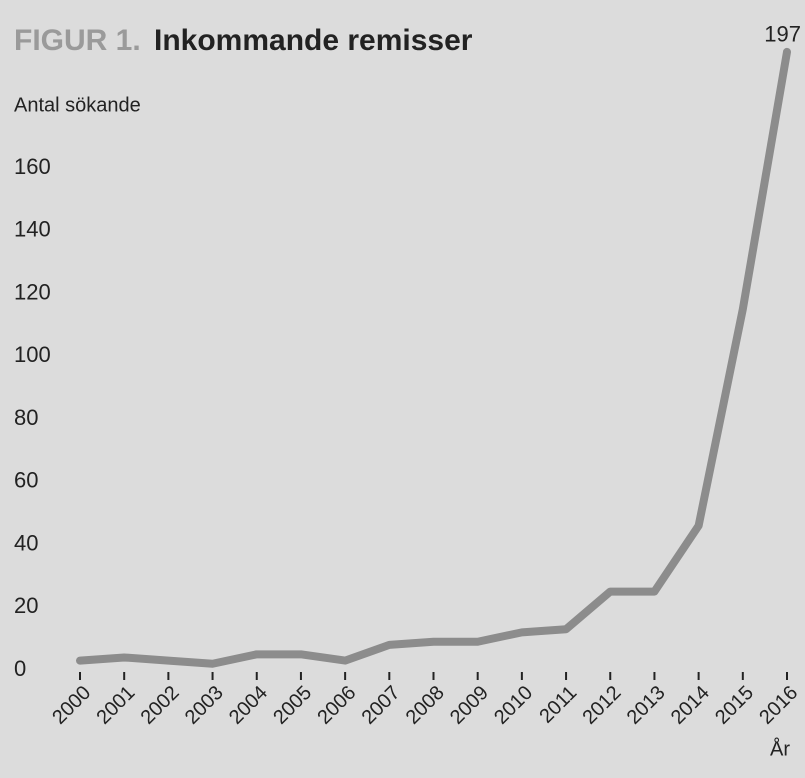 The height and width of the screenshot is (778, 805). Describe the element at coordinates (26, 605) in the screenshot. I see `y-tick-label: 20` at that location.